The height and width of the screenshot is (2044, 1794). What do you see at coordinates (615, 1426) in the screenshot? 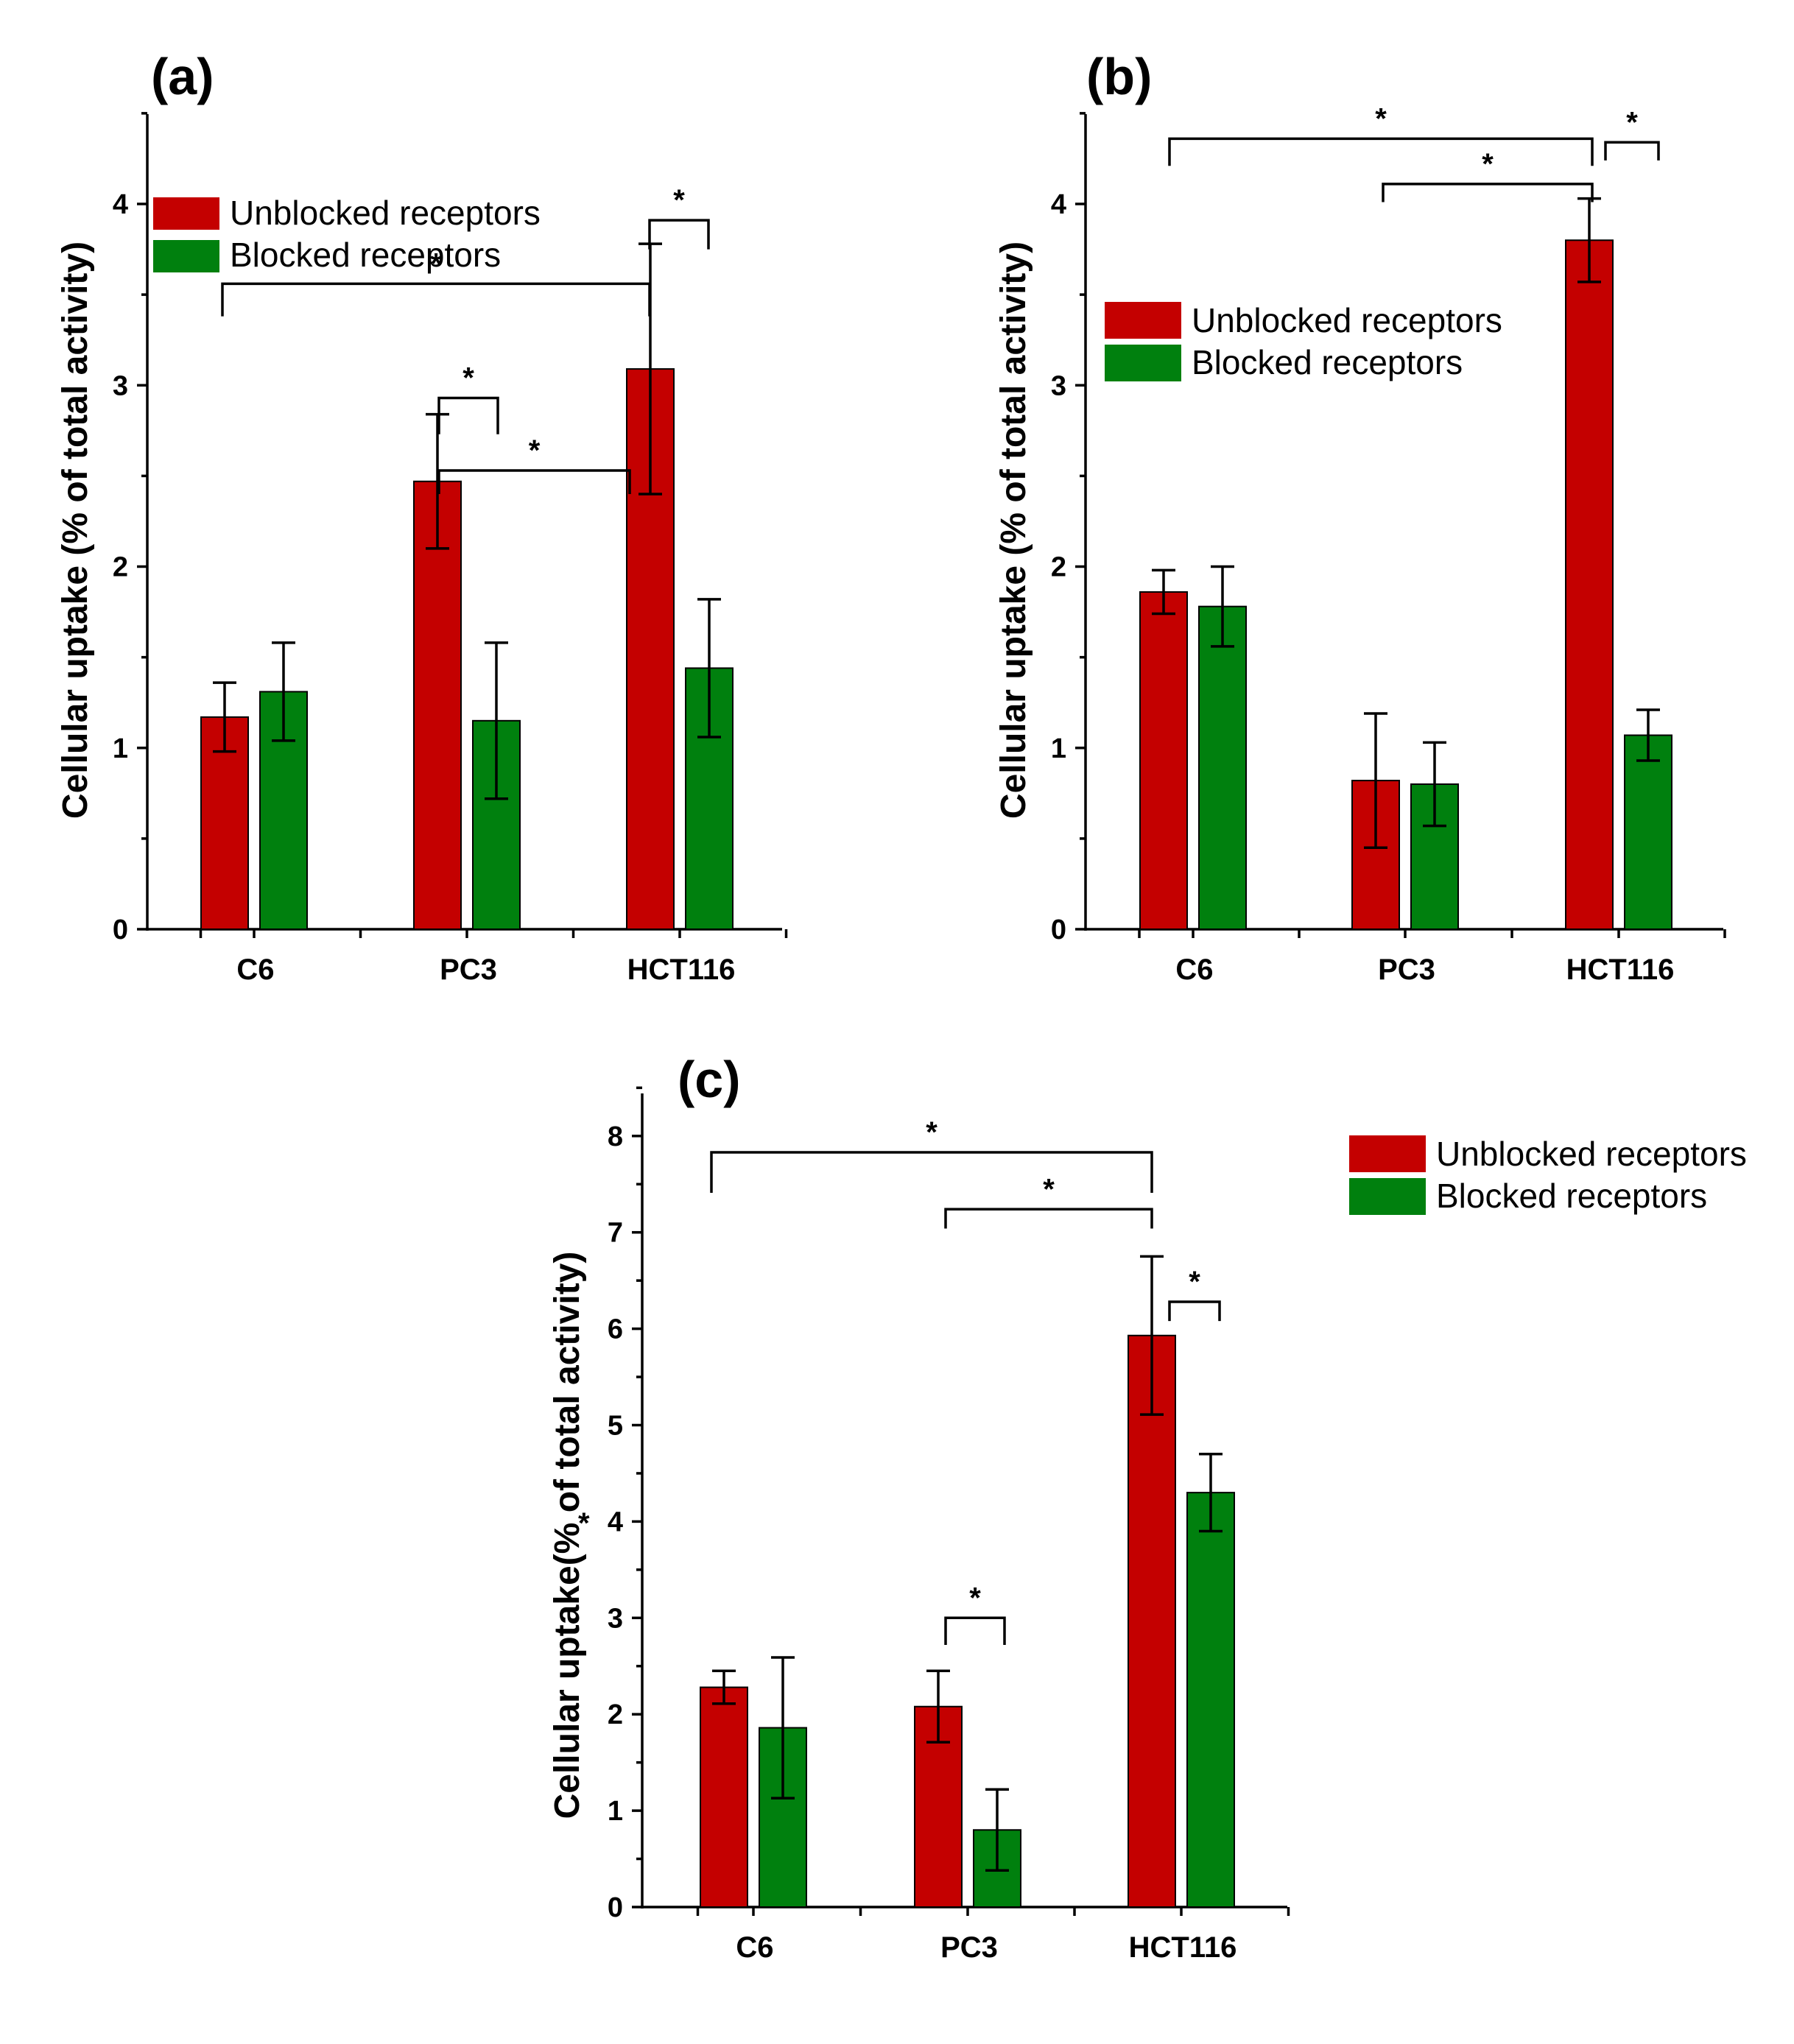
I see `y-tick-label: 5` at bounding box center [615, 1426].